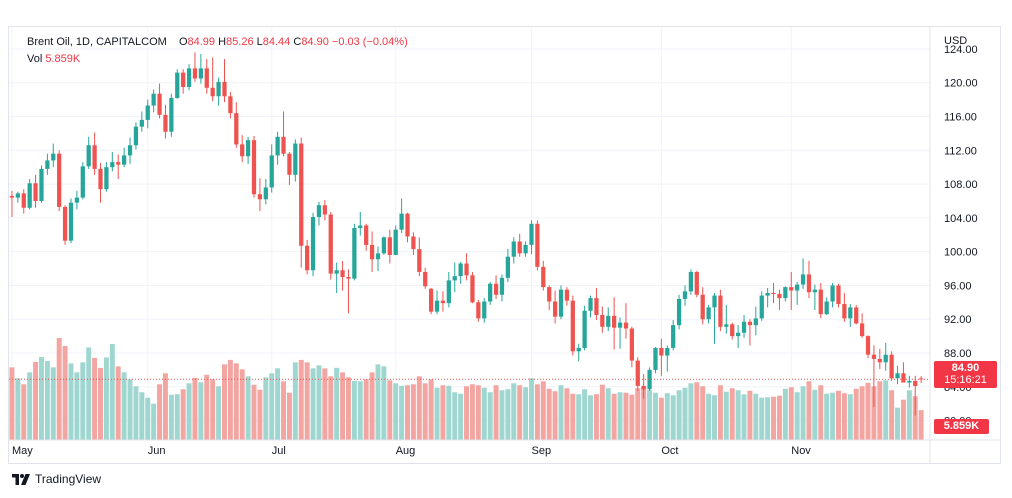 This screenshot has width=1012, height=498. I want to click on last-price-badge: 84.90 15:16:21, so click(965, 374).